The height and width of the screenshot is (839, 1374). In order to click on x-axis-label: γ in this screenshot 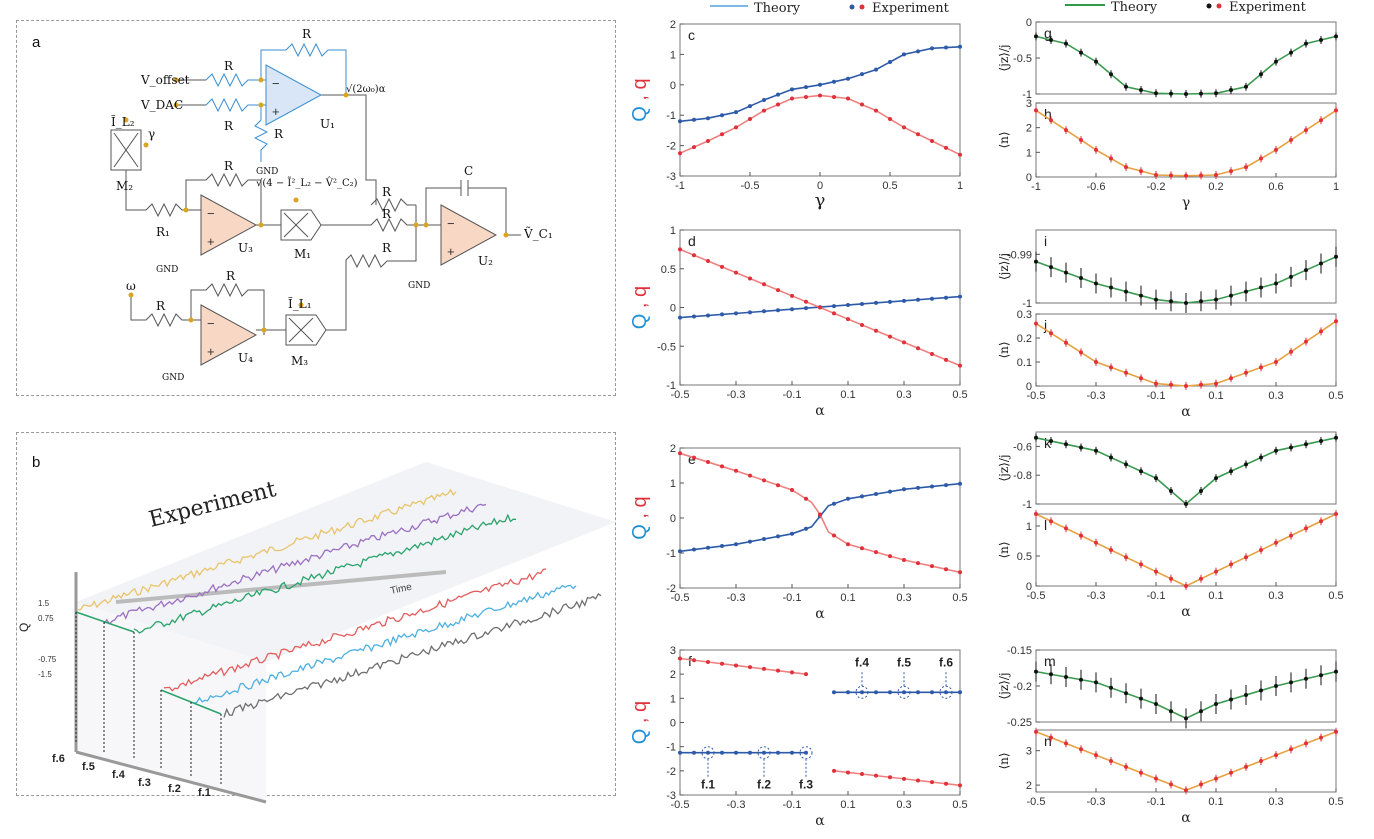, I will do `click(1186, 203)`.